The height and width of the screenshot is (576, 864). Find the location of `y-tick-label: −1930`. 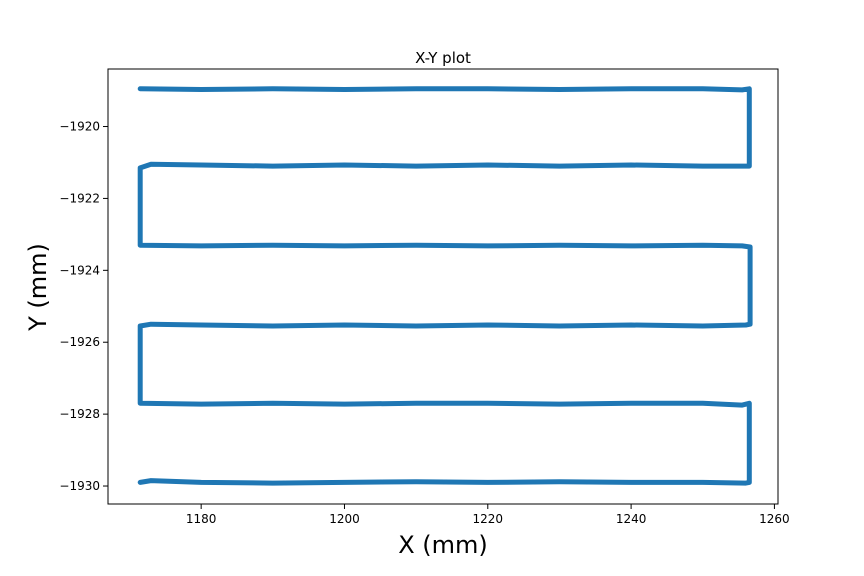

y-tick-label: −1930 is located at coordinates (79, 486).